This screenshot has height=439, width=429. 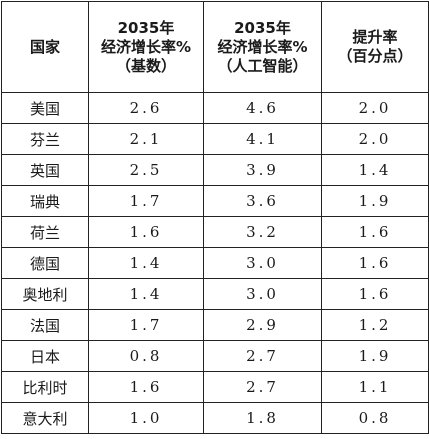 What do you see at coordinates (45, 232) in the screenshot?
I see `country-cell: 荷兰` at bounding box center [45, 232].